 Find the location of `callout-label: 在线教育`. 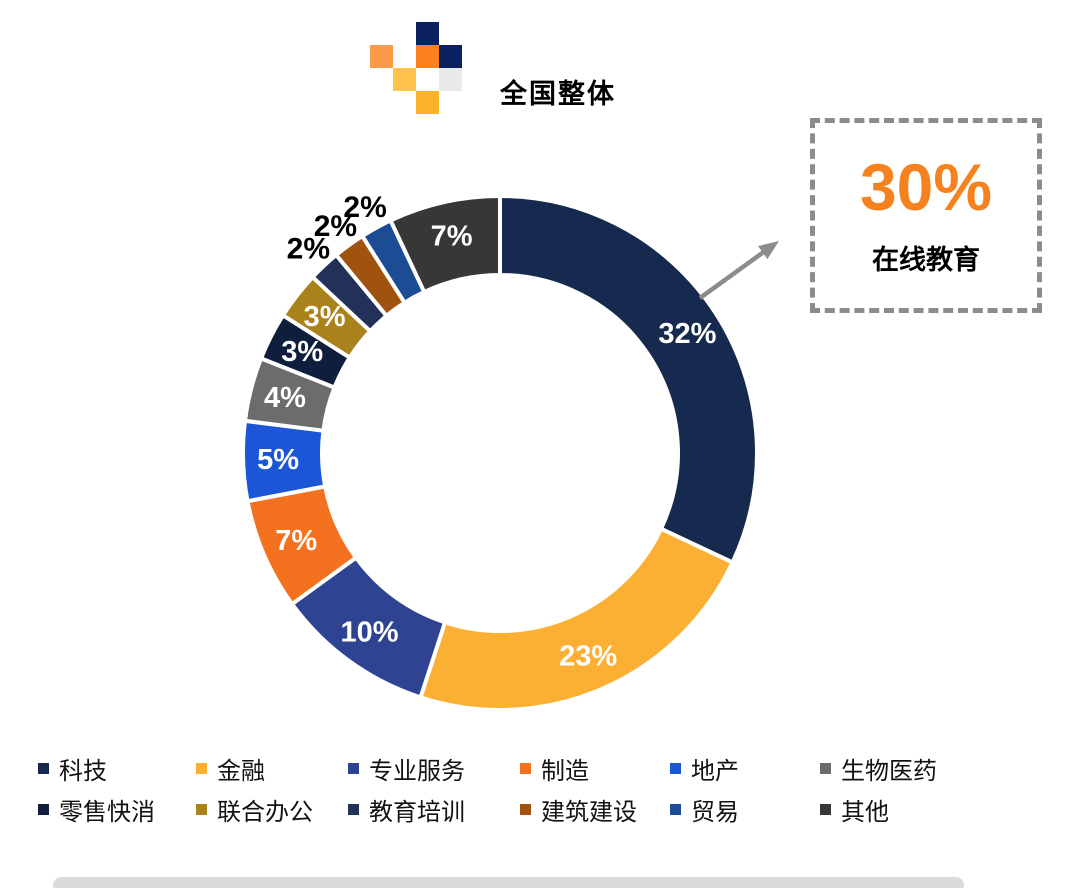

callout-label: 在线教育 is located at coordinates (926, 260).